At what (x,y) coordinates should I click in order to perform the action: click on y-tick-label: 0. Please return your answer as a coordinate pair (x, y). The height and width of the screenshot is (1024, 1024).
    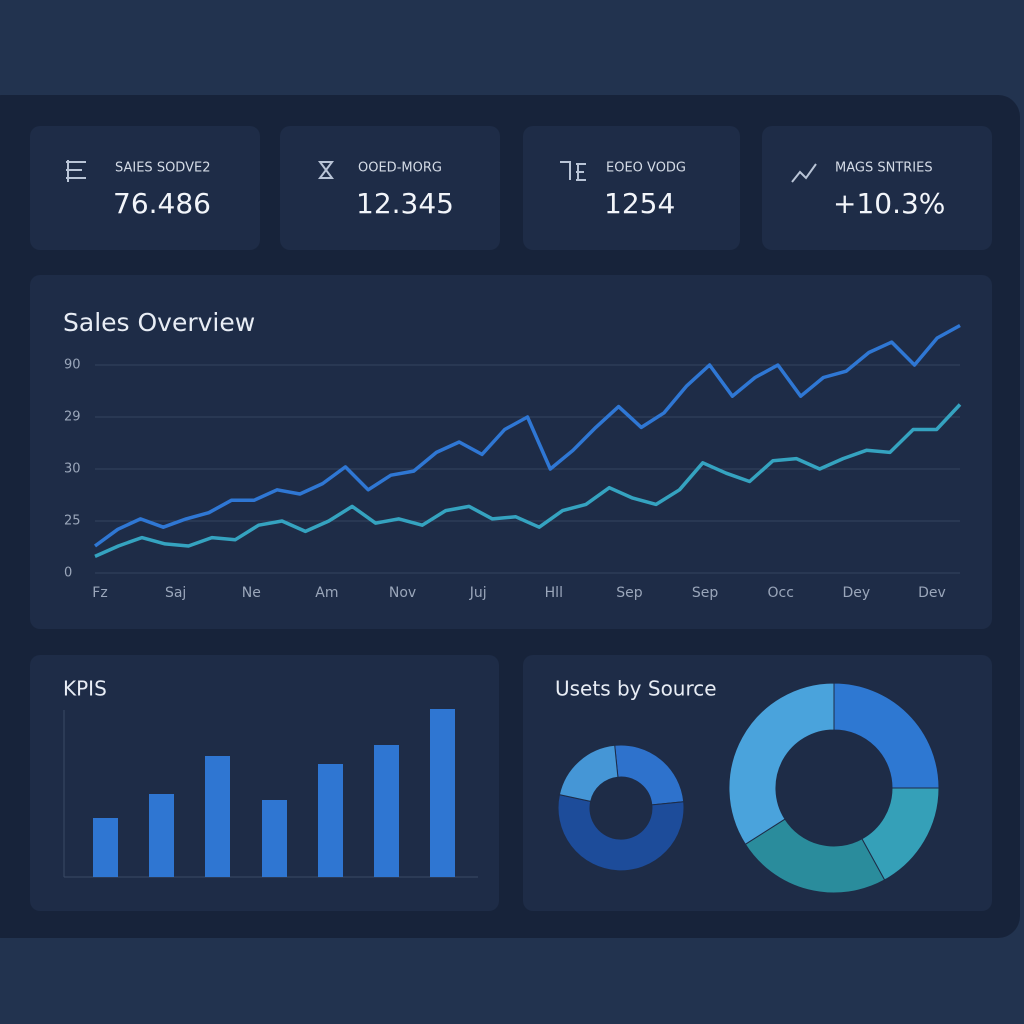
    Looking at the image, I should click on (68, 573).